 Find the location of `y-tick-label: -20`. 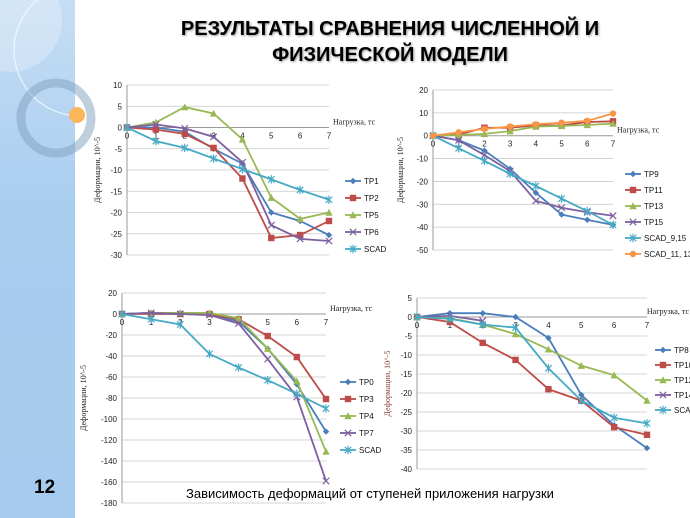

y-tick-label: -20 is located at coordinates (111, 335).